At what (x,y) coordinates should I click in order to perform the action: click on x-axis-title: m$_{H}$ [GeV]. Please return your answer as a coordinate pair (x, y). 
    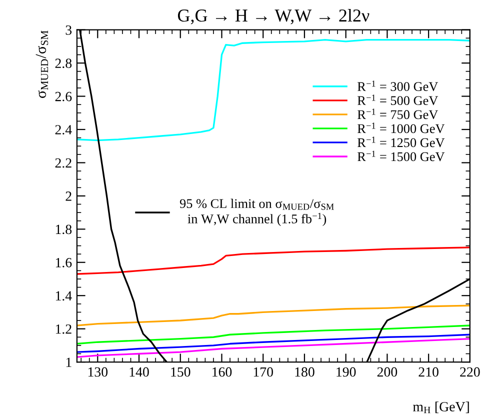
    Looking at the image, I should click on (441, 408).